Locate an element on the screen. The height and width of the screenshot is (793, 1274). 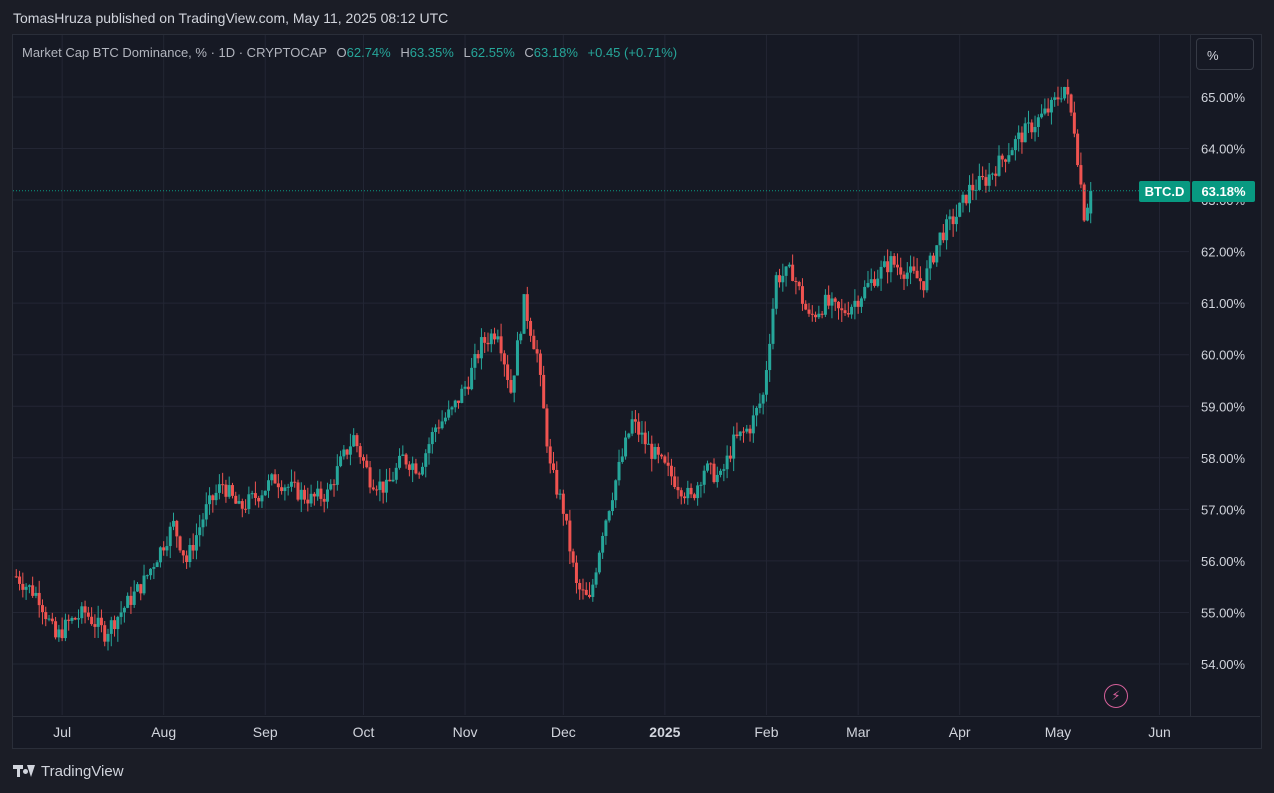
last-price-tag: 63.18% is located at coordinates (1223, 191).